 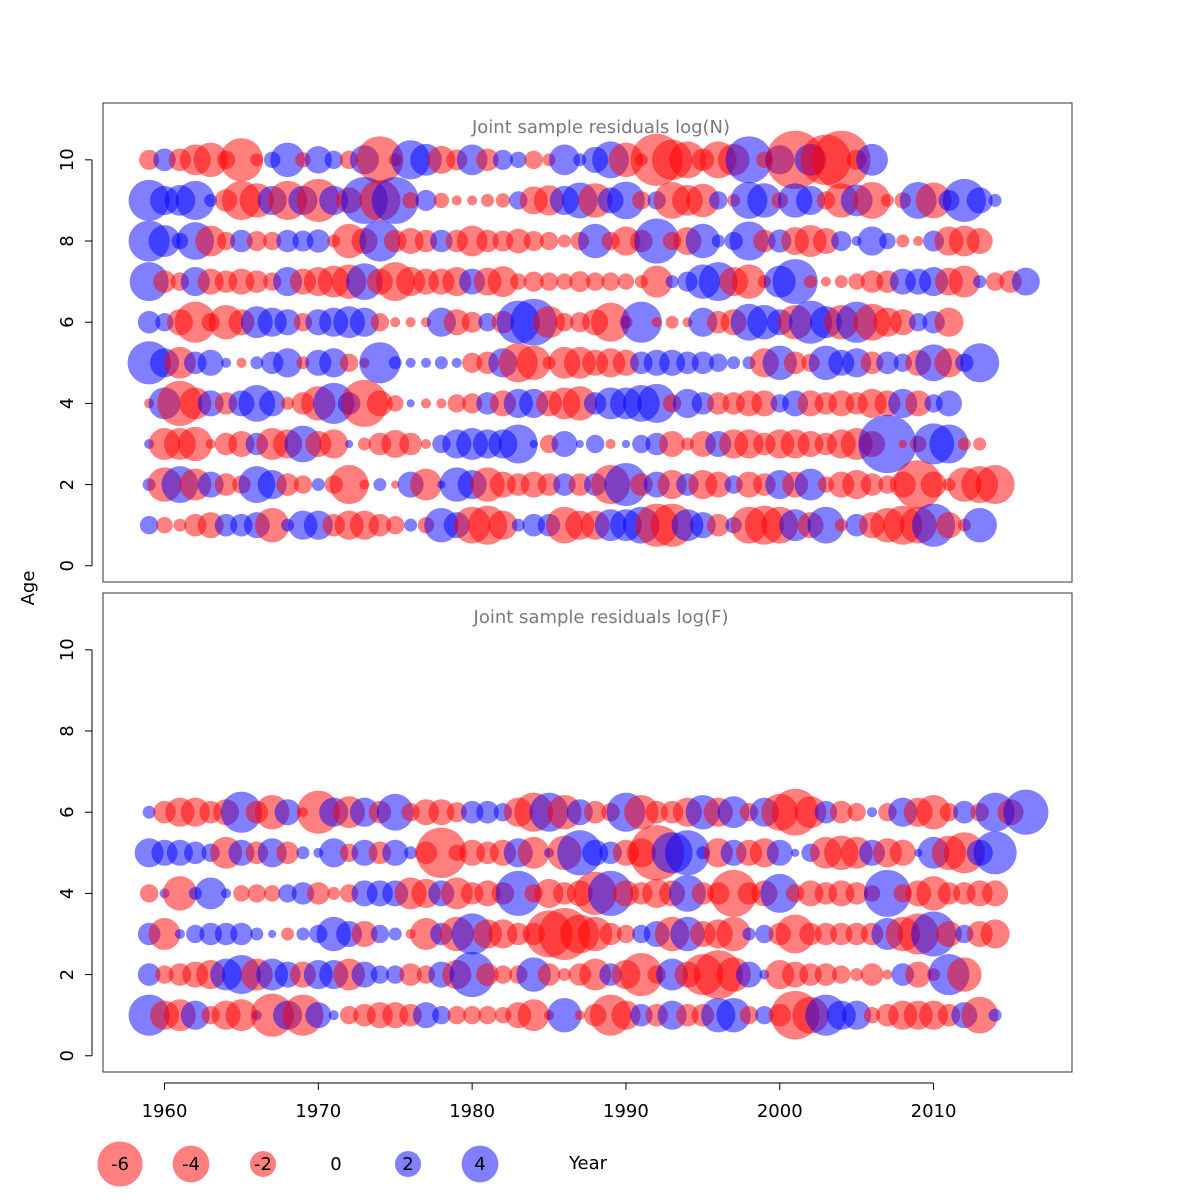 I want to click on residual-bubble-age2-1974, so click(x=380, y=974).